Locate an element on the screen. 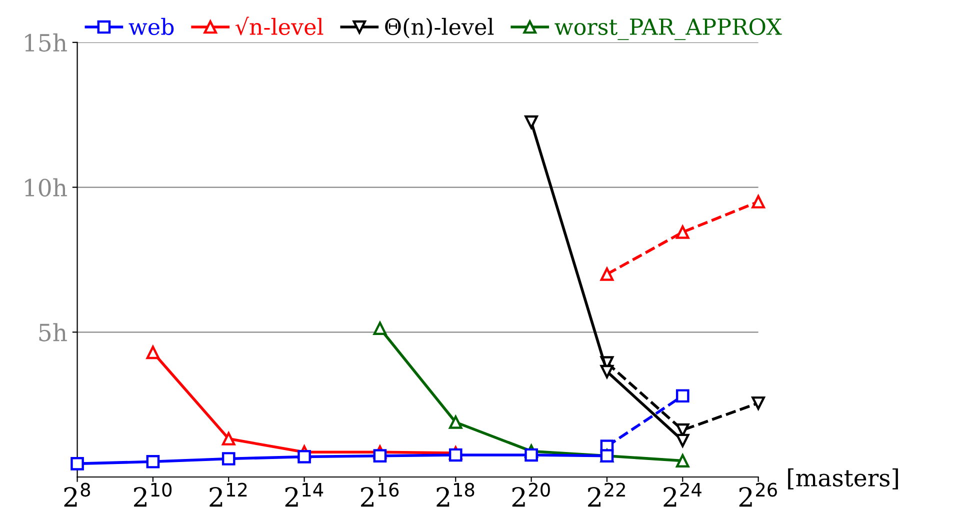 This screenshot has height=530, width=966. x-tick-label: 2$^{10}$ is located at coordinates (153, 494).